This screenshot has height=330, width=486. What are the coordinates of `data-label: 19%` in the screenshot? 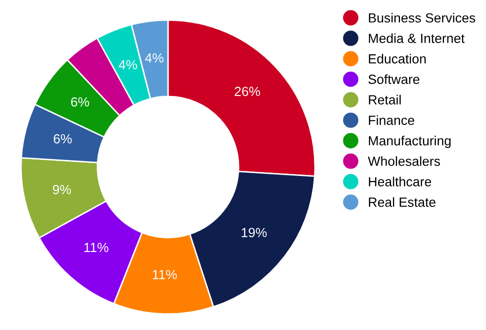 It's located at (254, 233).